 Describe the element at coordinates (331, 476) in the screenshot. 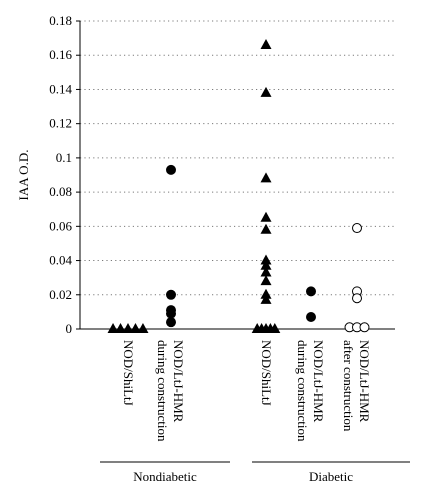

I see `group-label: Diabetic` at that location.